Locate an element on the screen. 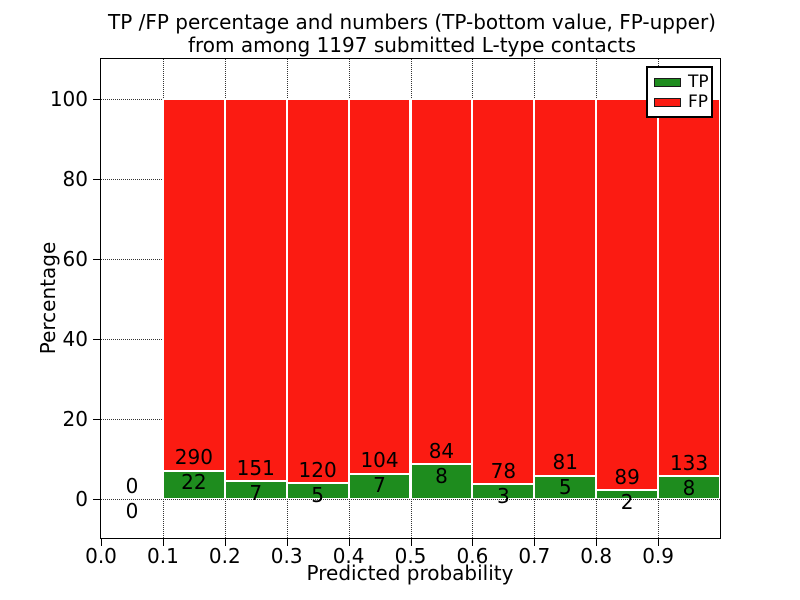  tp-count-label-bin-1: 22 is located at coordinates (194, 482).